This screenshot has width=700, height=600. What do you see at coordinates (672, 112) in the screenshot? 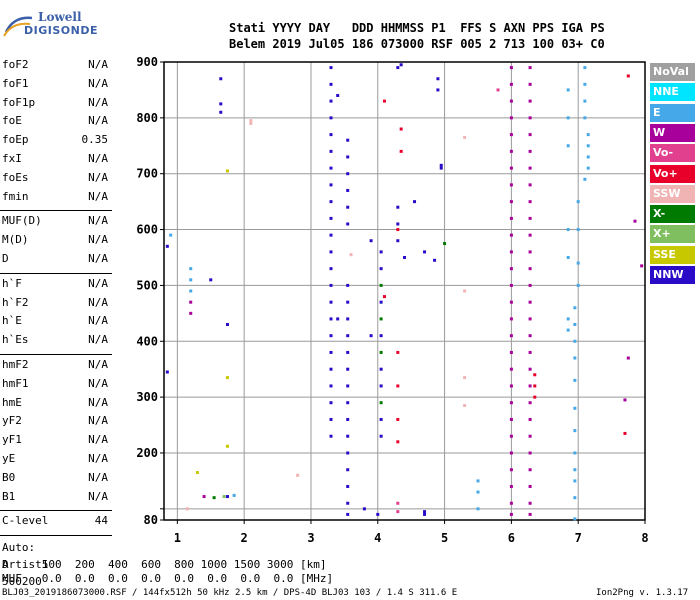
I see `legend-item-e: E` at bounding box center [672, 112].